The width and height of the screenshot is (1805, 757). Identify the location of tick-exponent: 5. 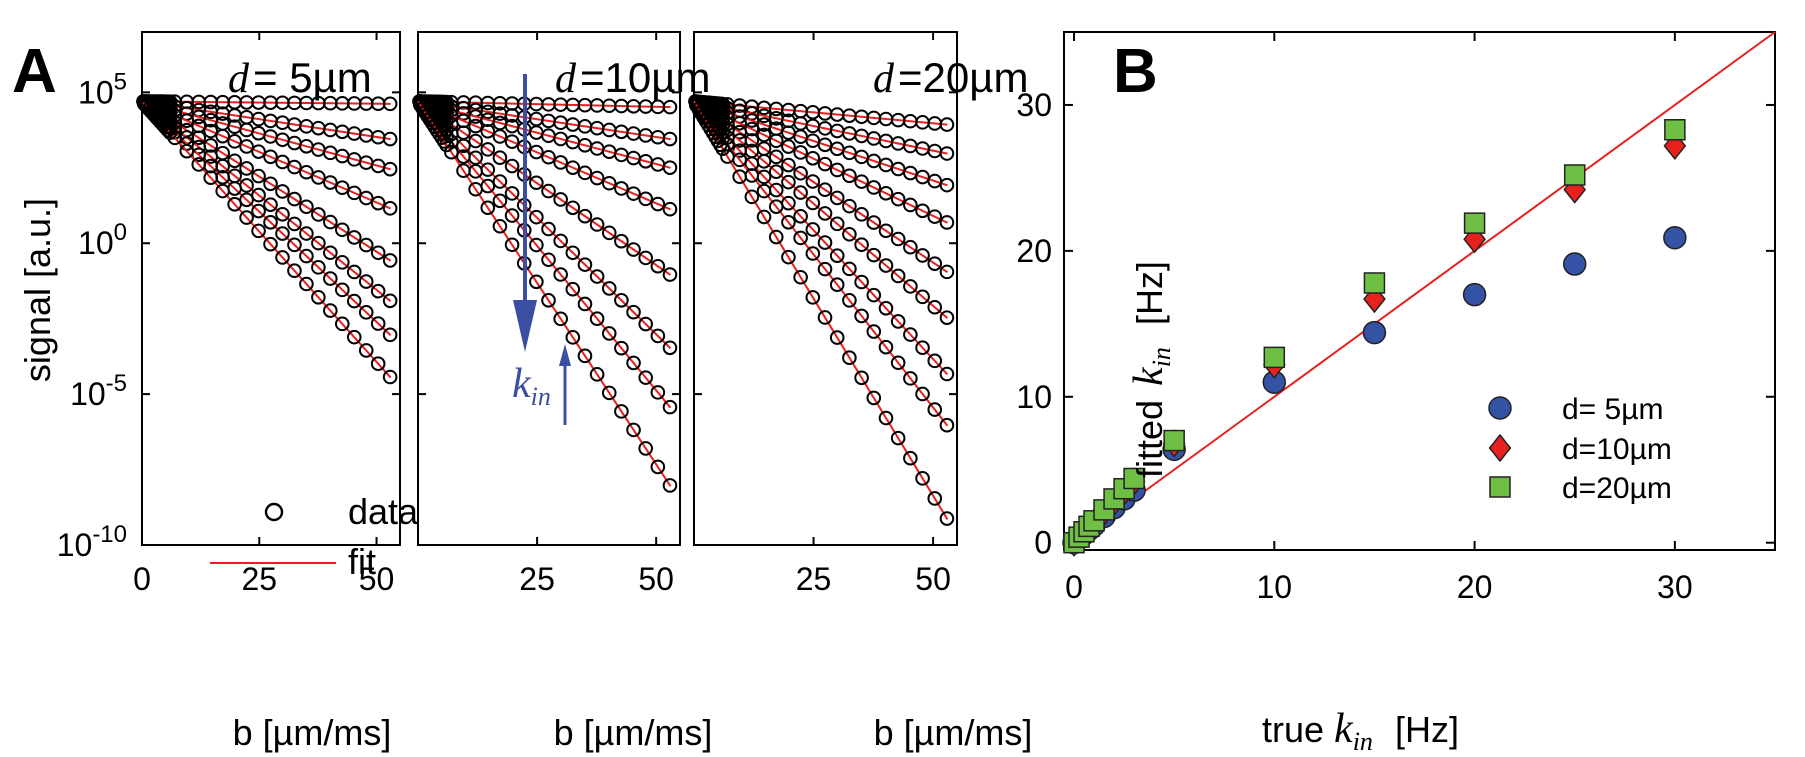
(120, 81).